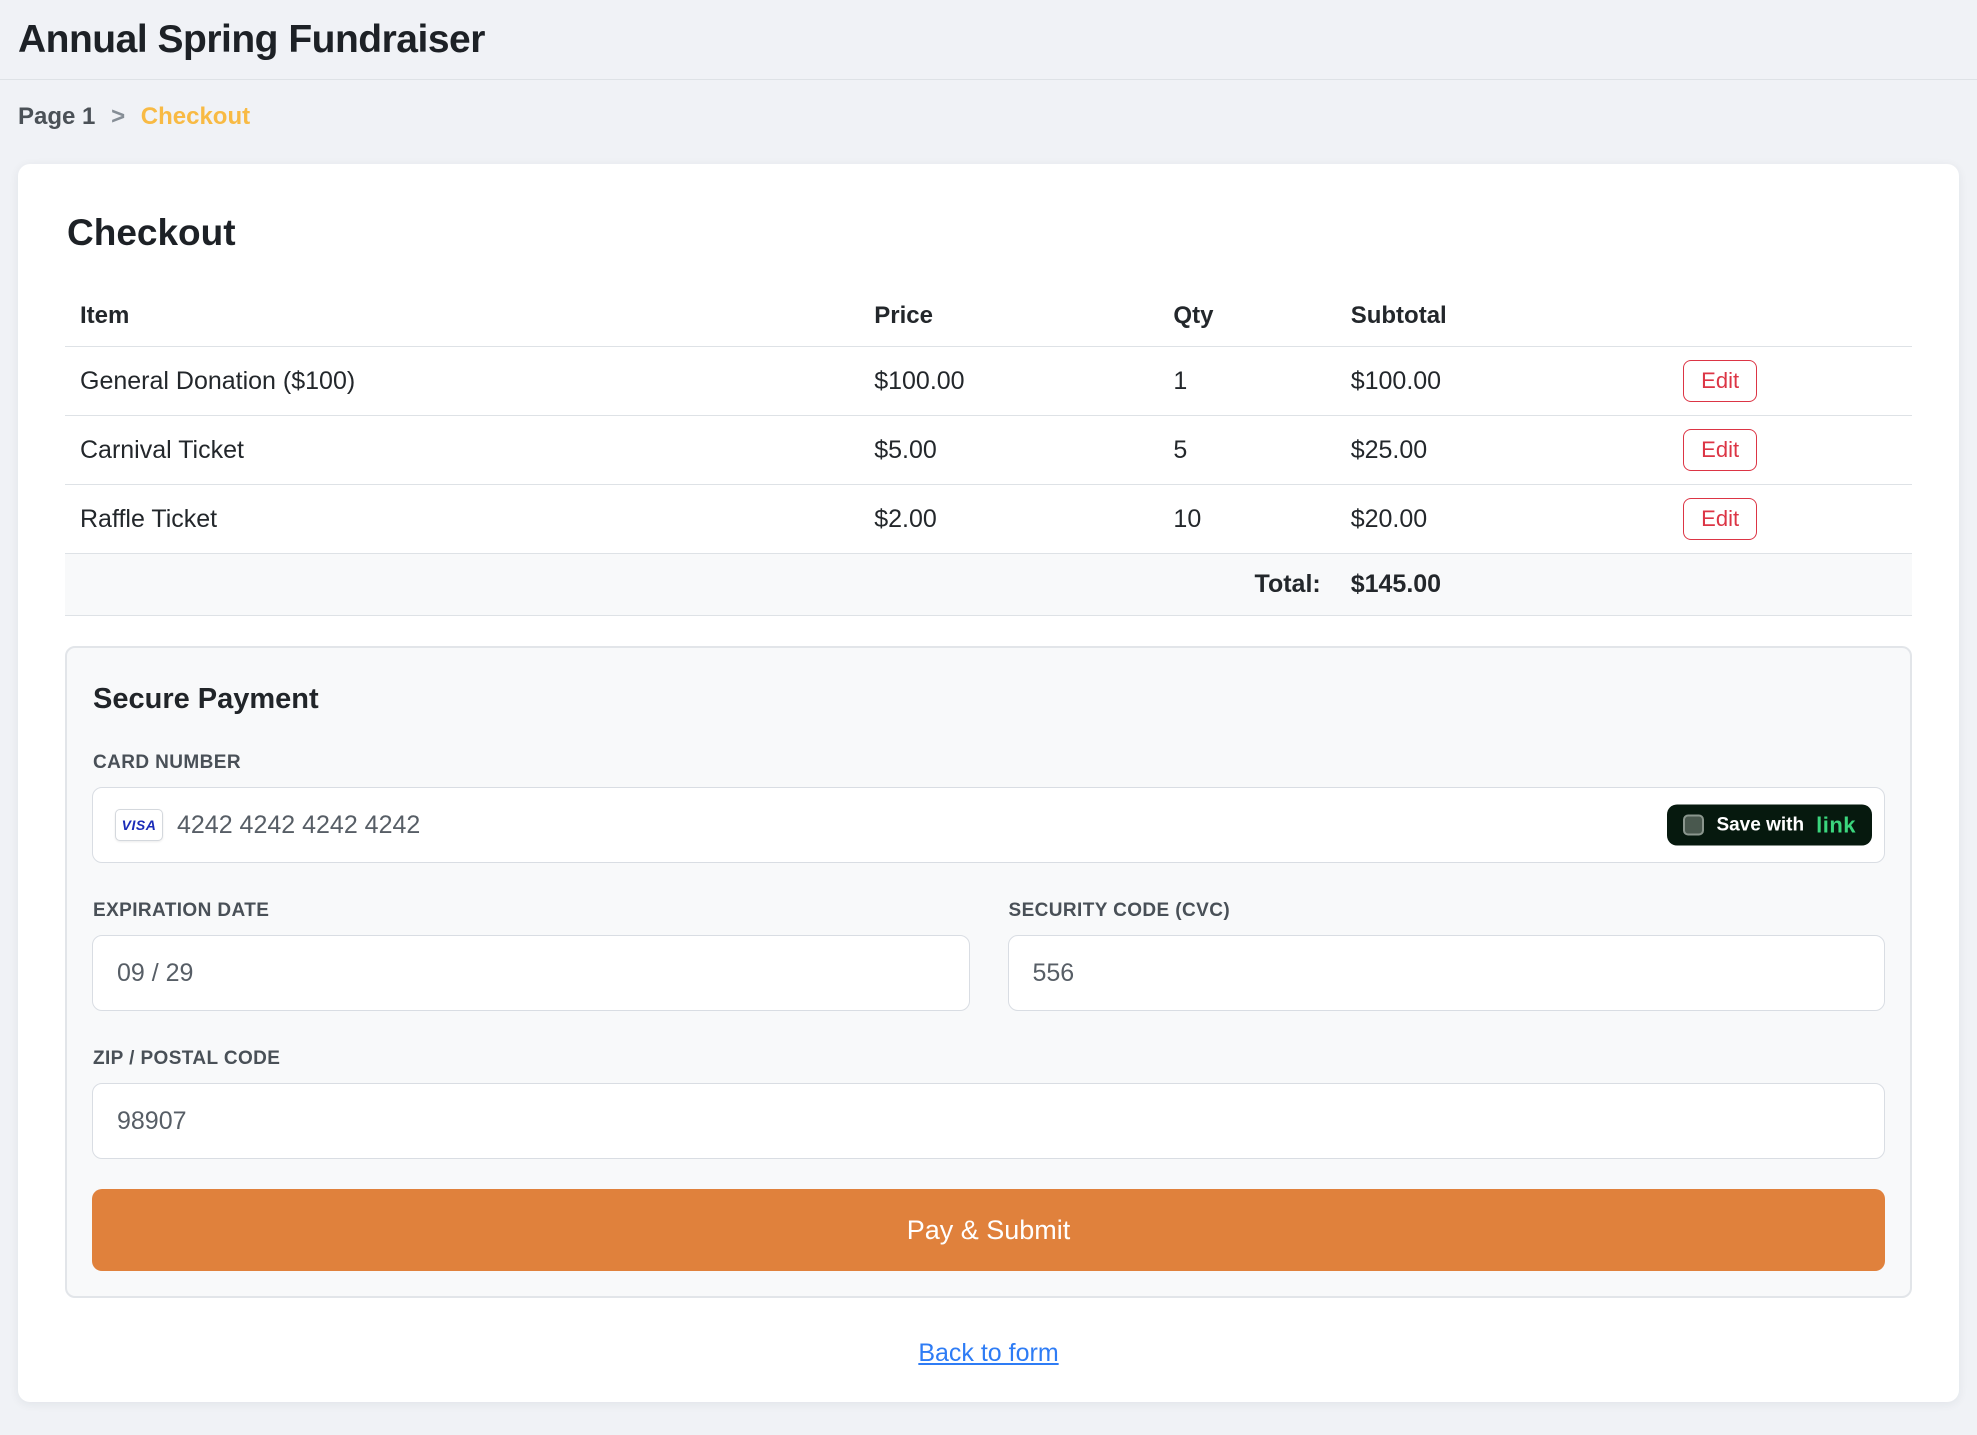 This screenshot has height=1435, width=1977. I want to click on cvc-field, so click(1446, 973).